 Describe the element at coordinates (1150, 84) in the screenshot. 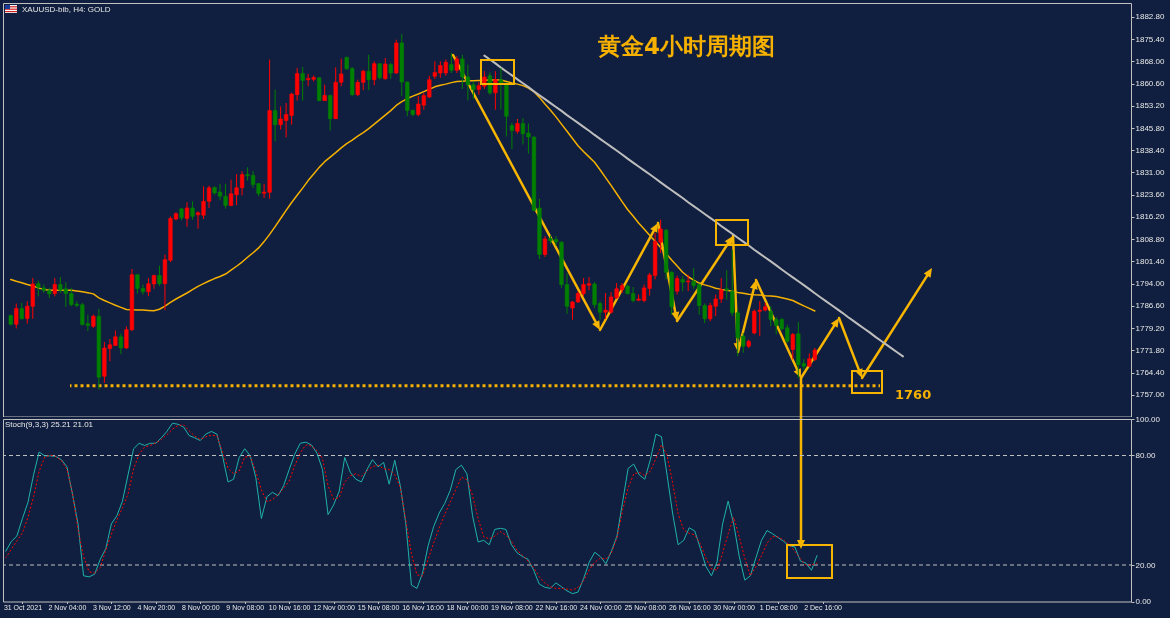

I see `y-tick-label: 1860.60` at that location.